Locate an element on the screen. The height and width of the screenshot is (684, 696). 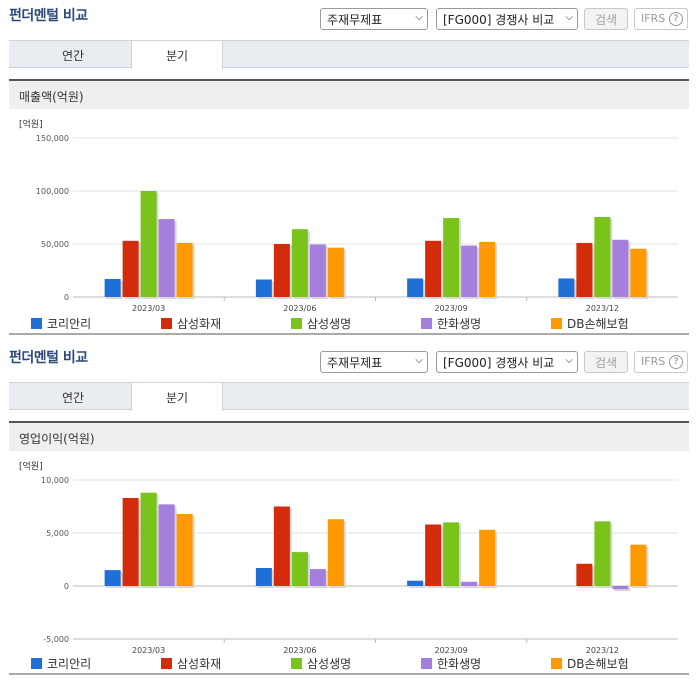
period-tabs: 연간 분기 is located at coordinates (349, 396).